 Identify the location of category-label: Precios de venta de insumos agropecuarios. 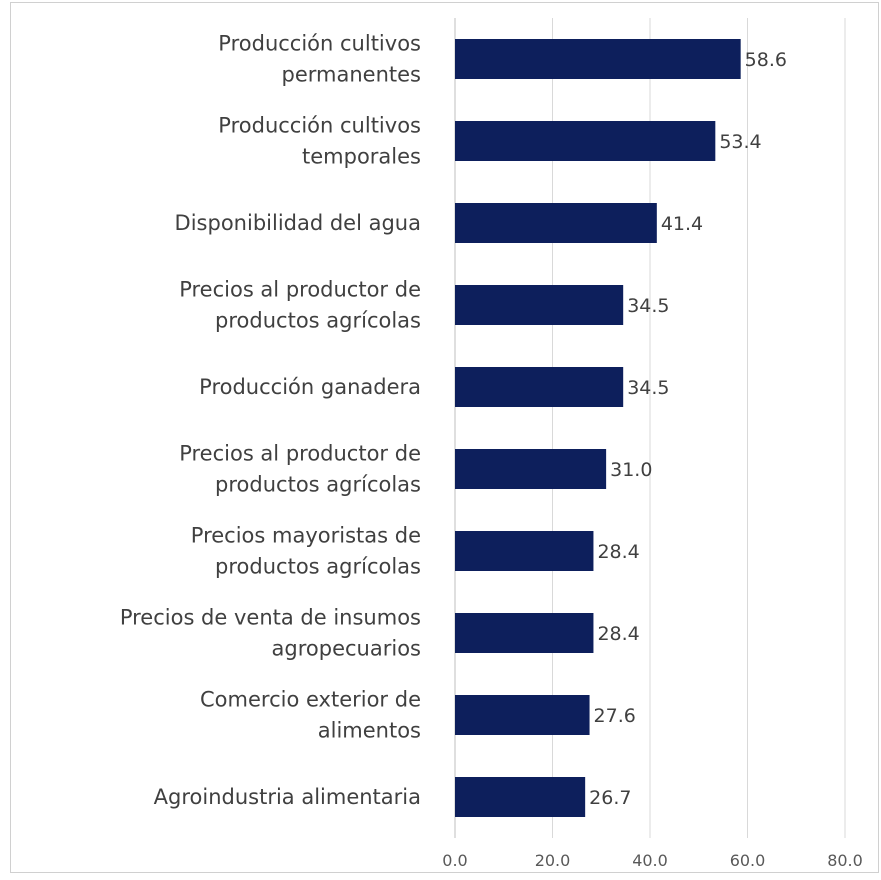
(270, 633).